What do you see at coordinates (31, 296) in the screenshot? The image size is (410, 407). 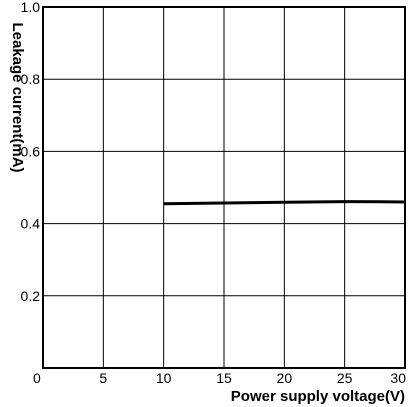 I see `y-tick-label: 0.2` at bounding box center [31, 296].